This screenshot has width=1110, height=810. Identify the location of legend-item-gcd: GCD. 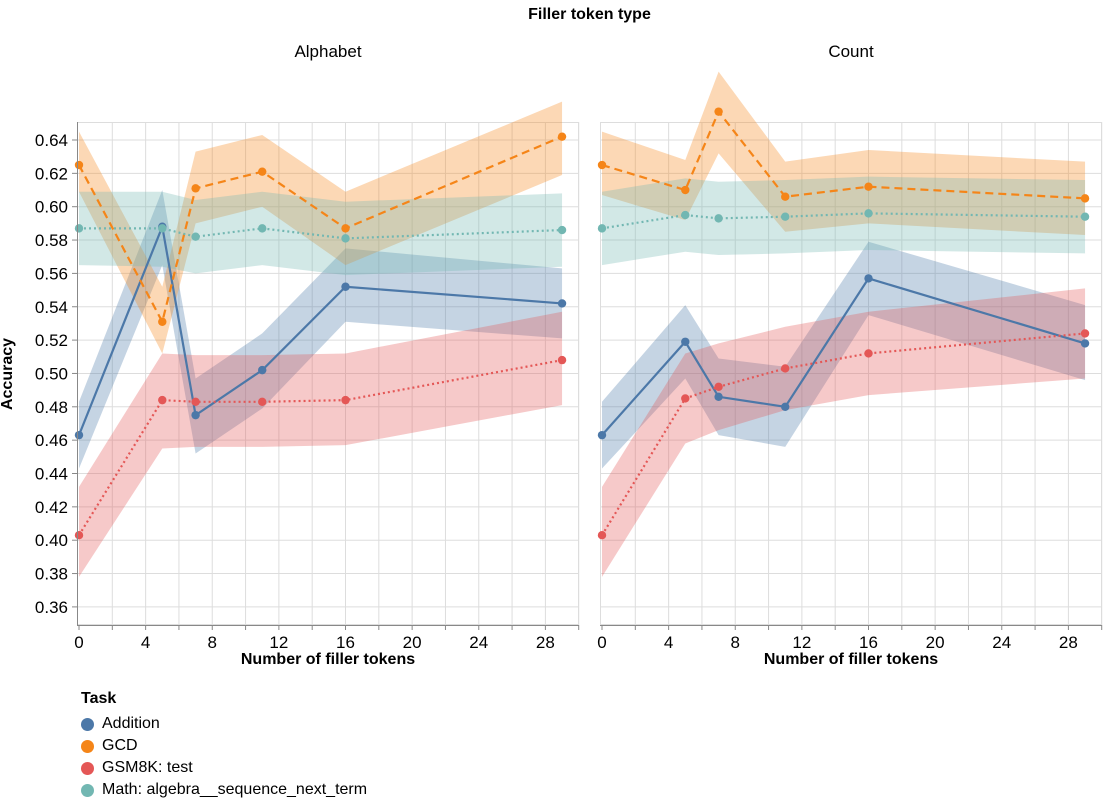
(224, 746).